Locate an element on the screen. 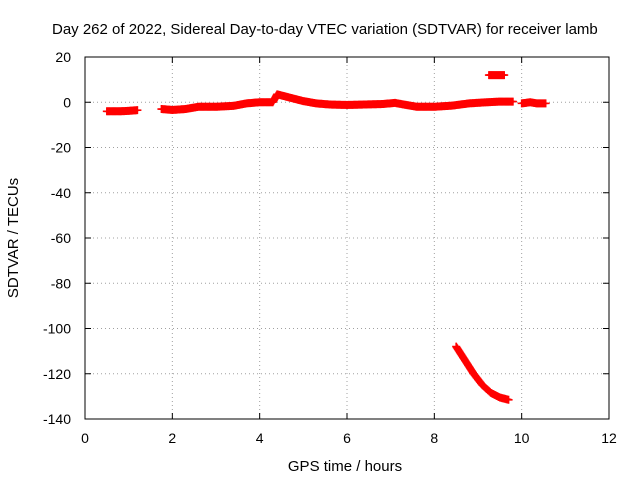 This screenshot has width=640, height=480. y-tick-label: -120 is located at coordinates (57, 374).